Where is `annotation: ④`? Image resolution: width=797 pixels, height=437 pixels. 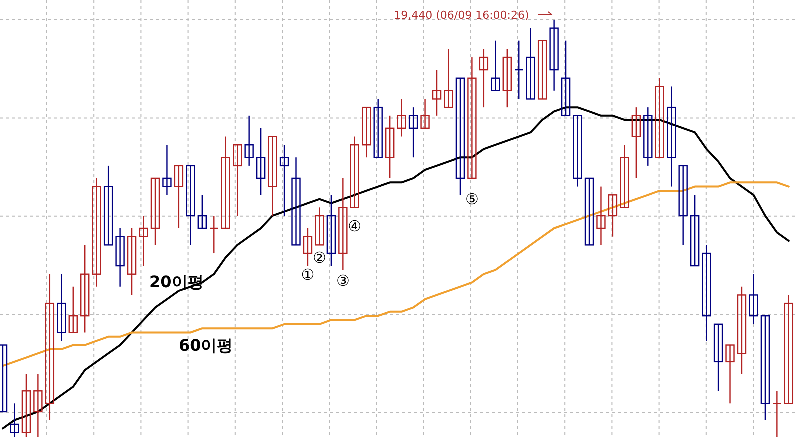 annotation: ④ is located at coordinates (355, 227).